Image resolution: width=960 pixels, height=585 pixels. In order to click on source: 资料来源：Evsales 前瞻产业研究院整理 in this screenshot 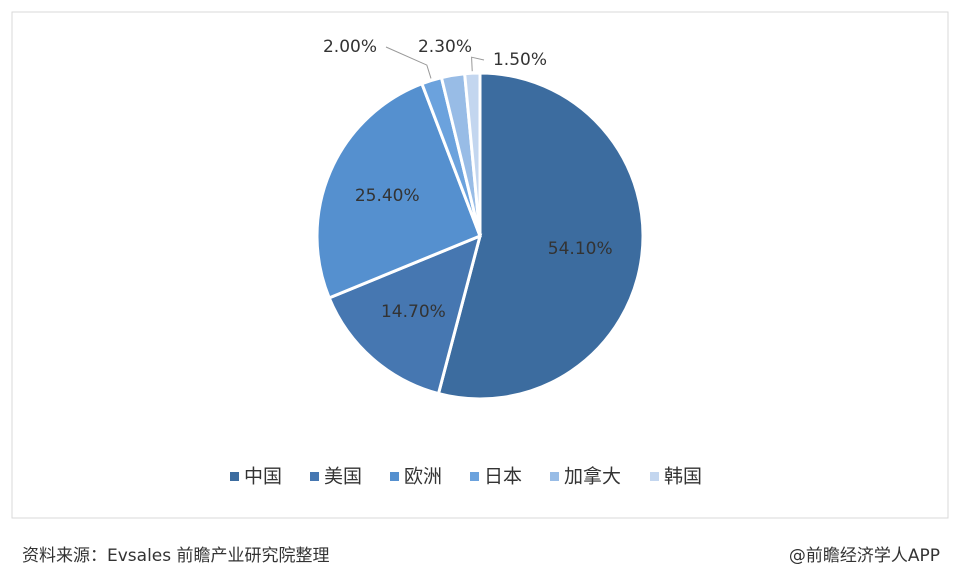, I will do `click(176, 556)`.